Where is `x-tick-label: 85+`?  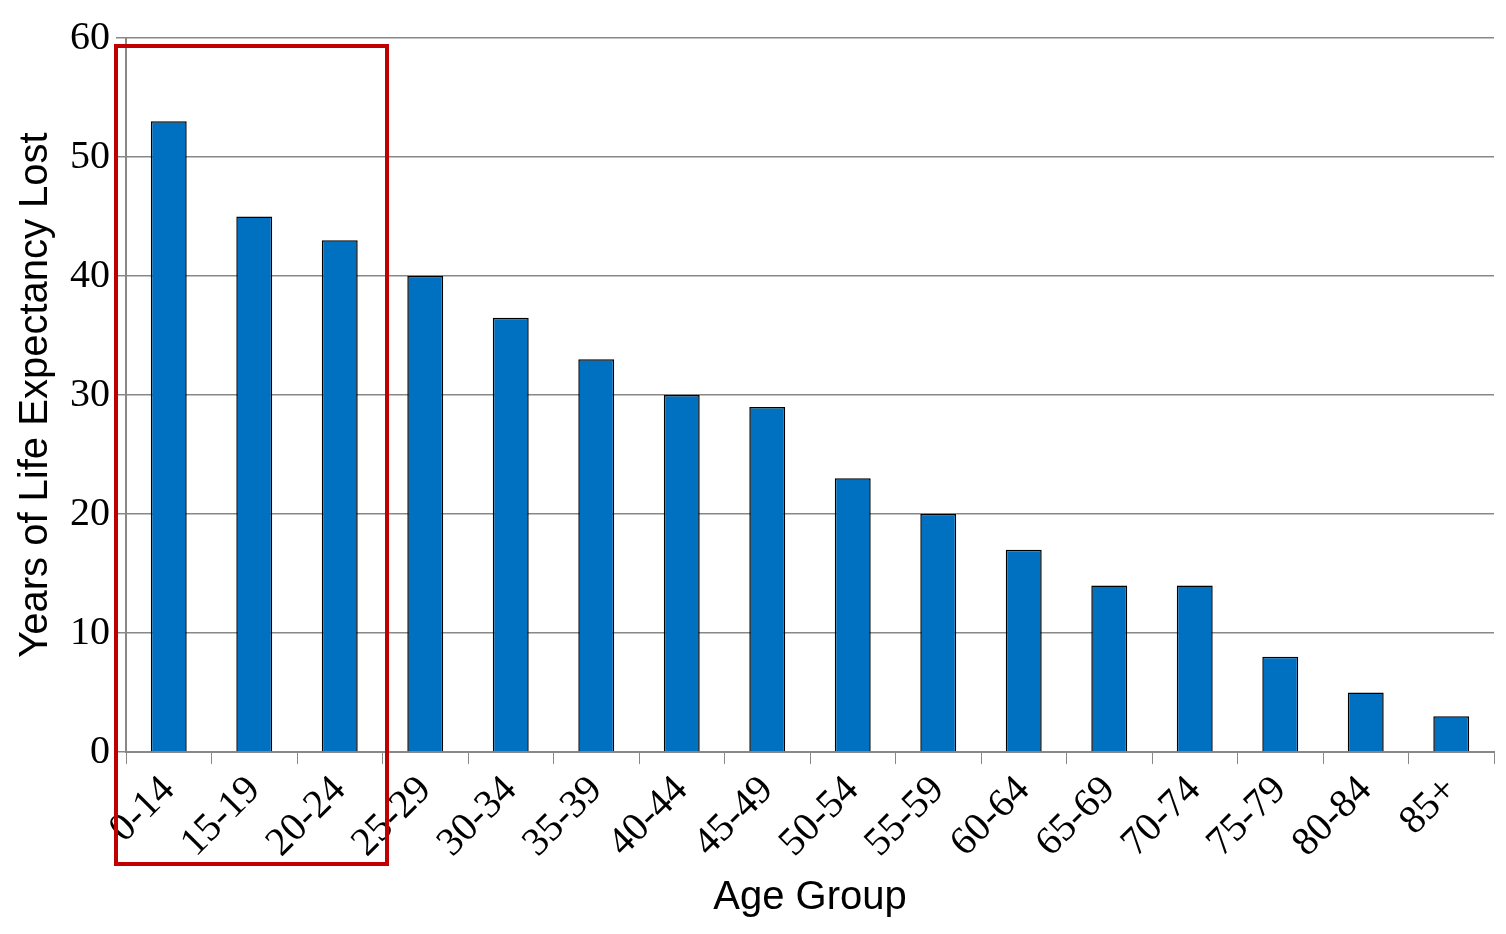
x-tick-label: 85+ is located at coordinates (1427, 804).